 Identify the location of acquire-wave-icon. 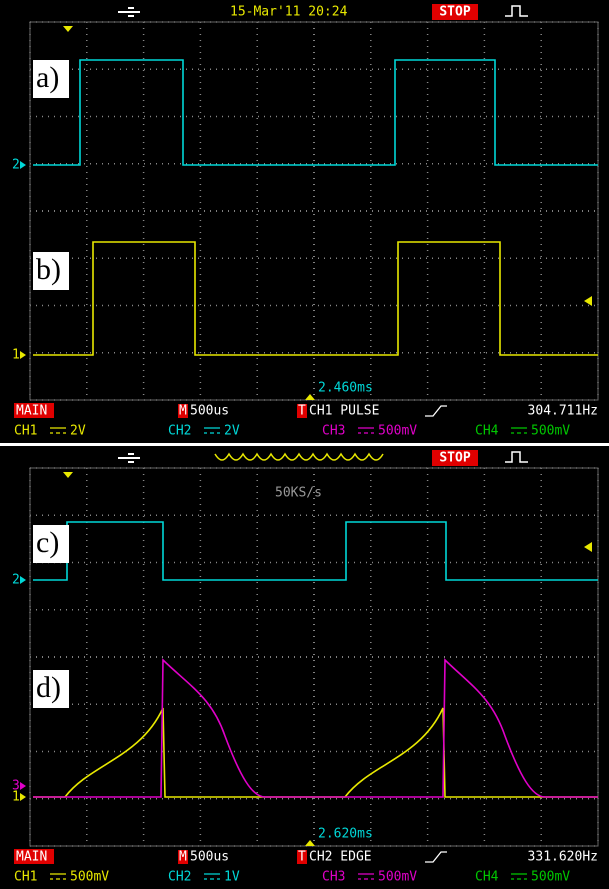
(299, 456).